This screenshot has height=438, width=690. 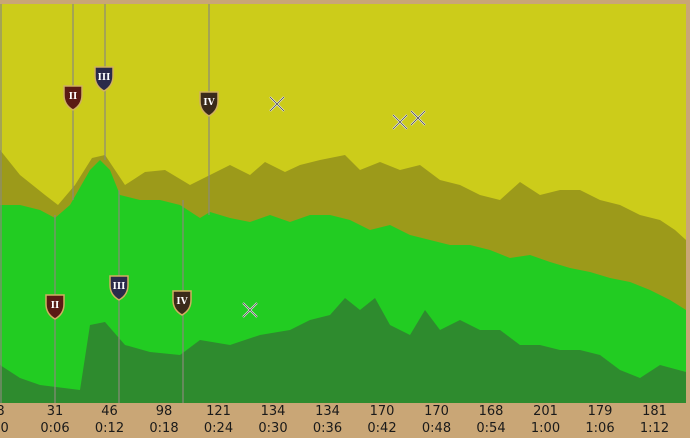 What do you see at coordinates (164, 411) in the screenshot?
I see `count-label: 98` at bounding box center [164, 411].